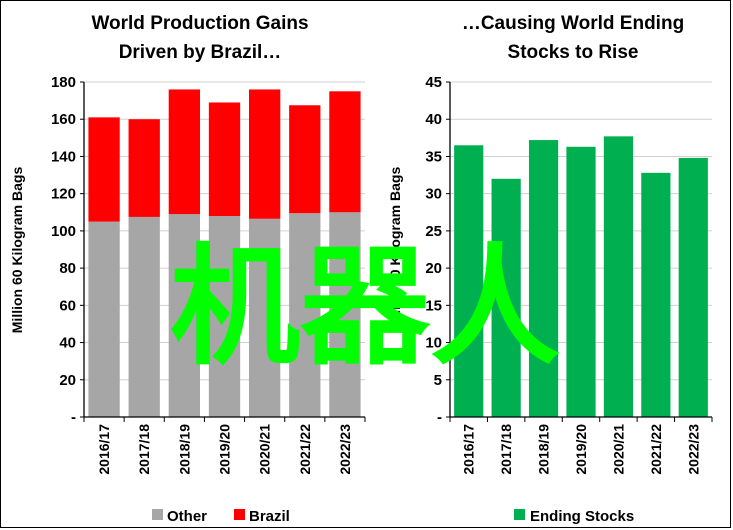 The height and width of the screenshot is (530, 733). I want to click on y-tick-label: 160, so click(63, 119).